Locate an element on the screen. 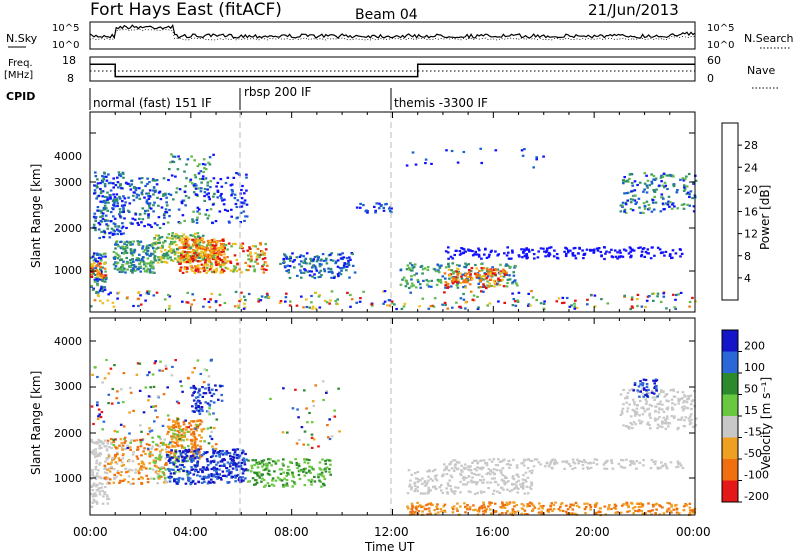 The image size is (800, 554). nsky-tick-top: 10^5 is located at coordinates (65, 28).